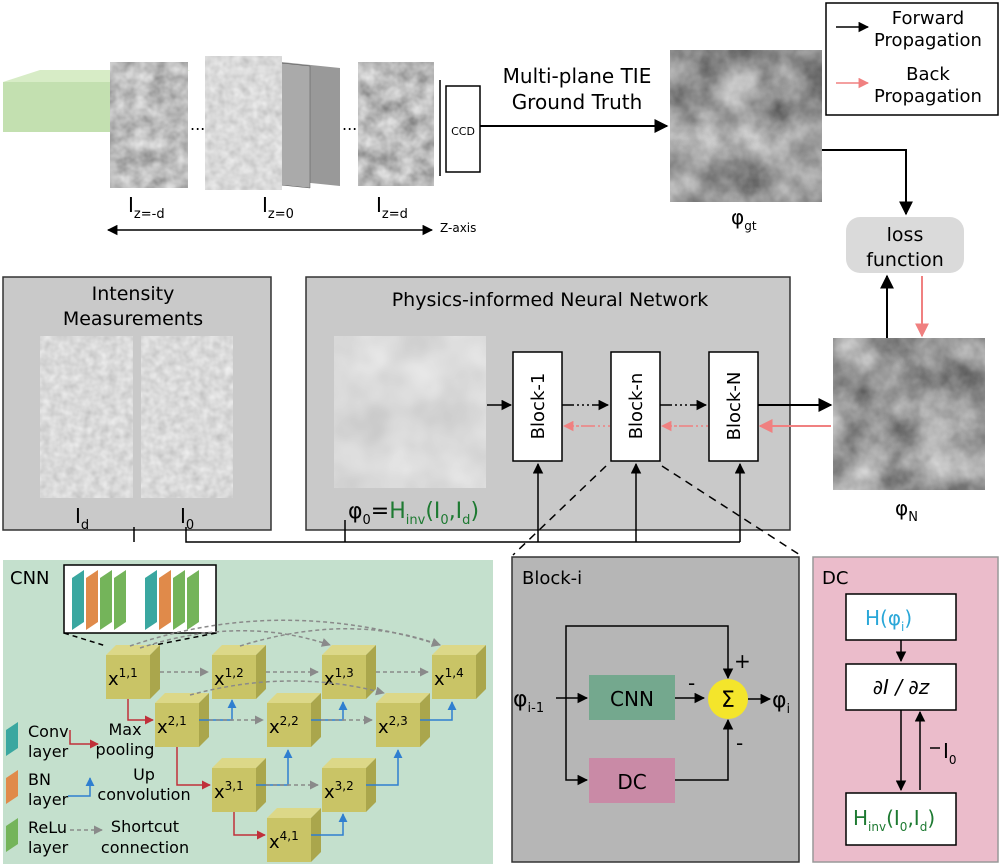 This screenshot has height=867, width=1003. Describe the element at coordinates (149, 125) in the screenshot. I see `image-plane-minus-d` at that location.